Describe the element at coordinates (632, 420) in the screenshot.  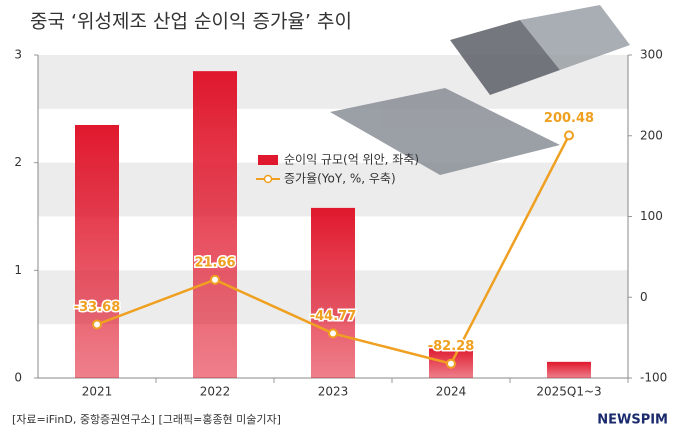
I see `logo: NEWSPIM` at that location.